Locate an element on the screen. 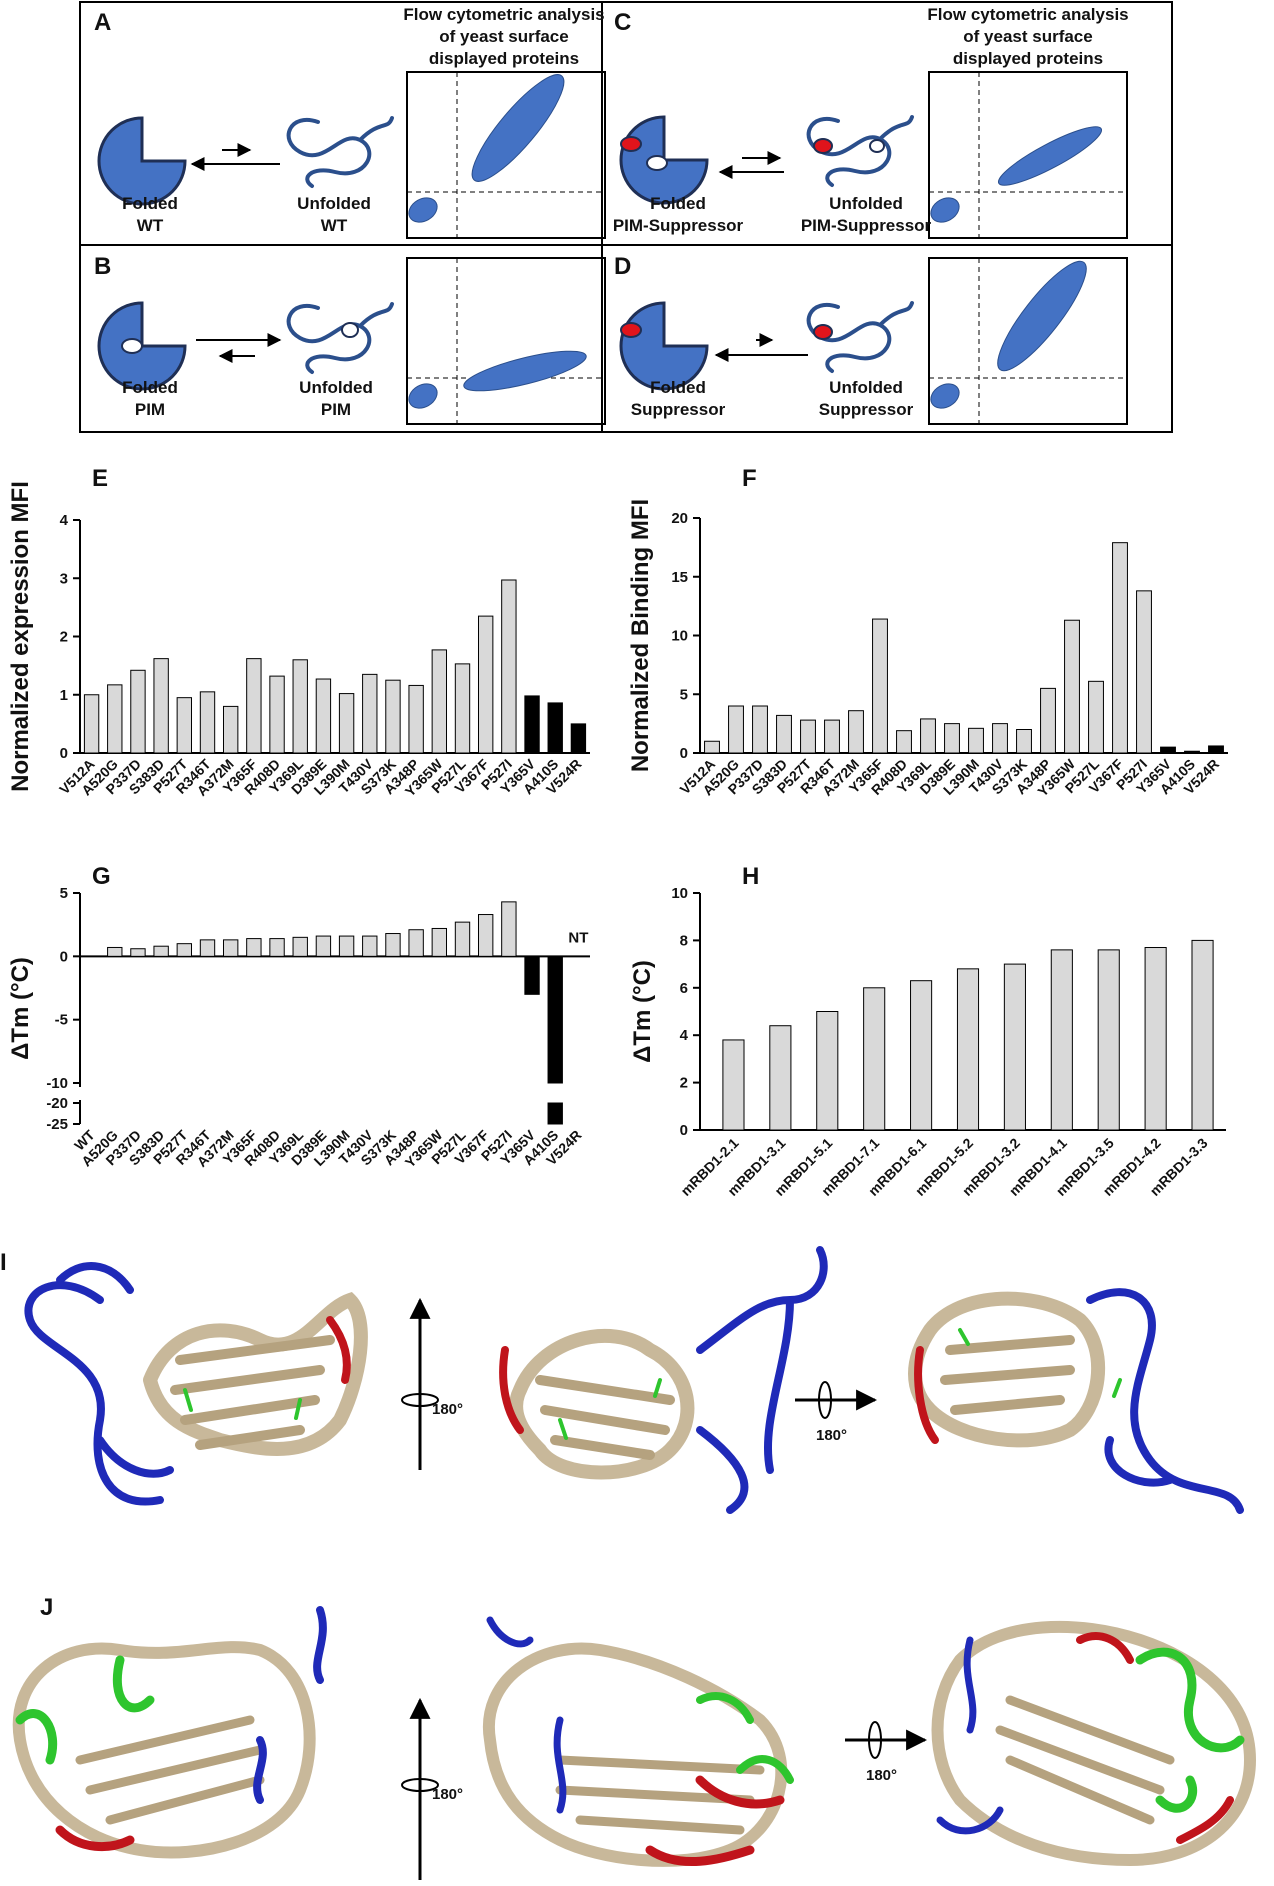  label-d-folded: Folded is located at coordinates (678, 387).